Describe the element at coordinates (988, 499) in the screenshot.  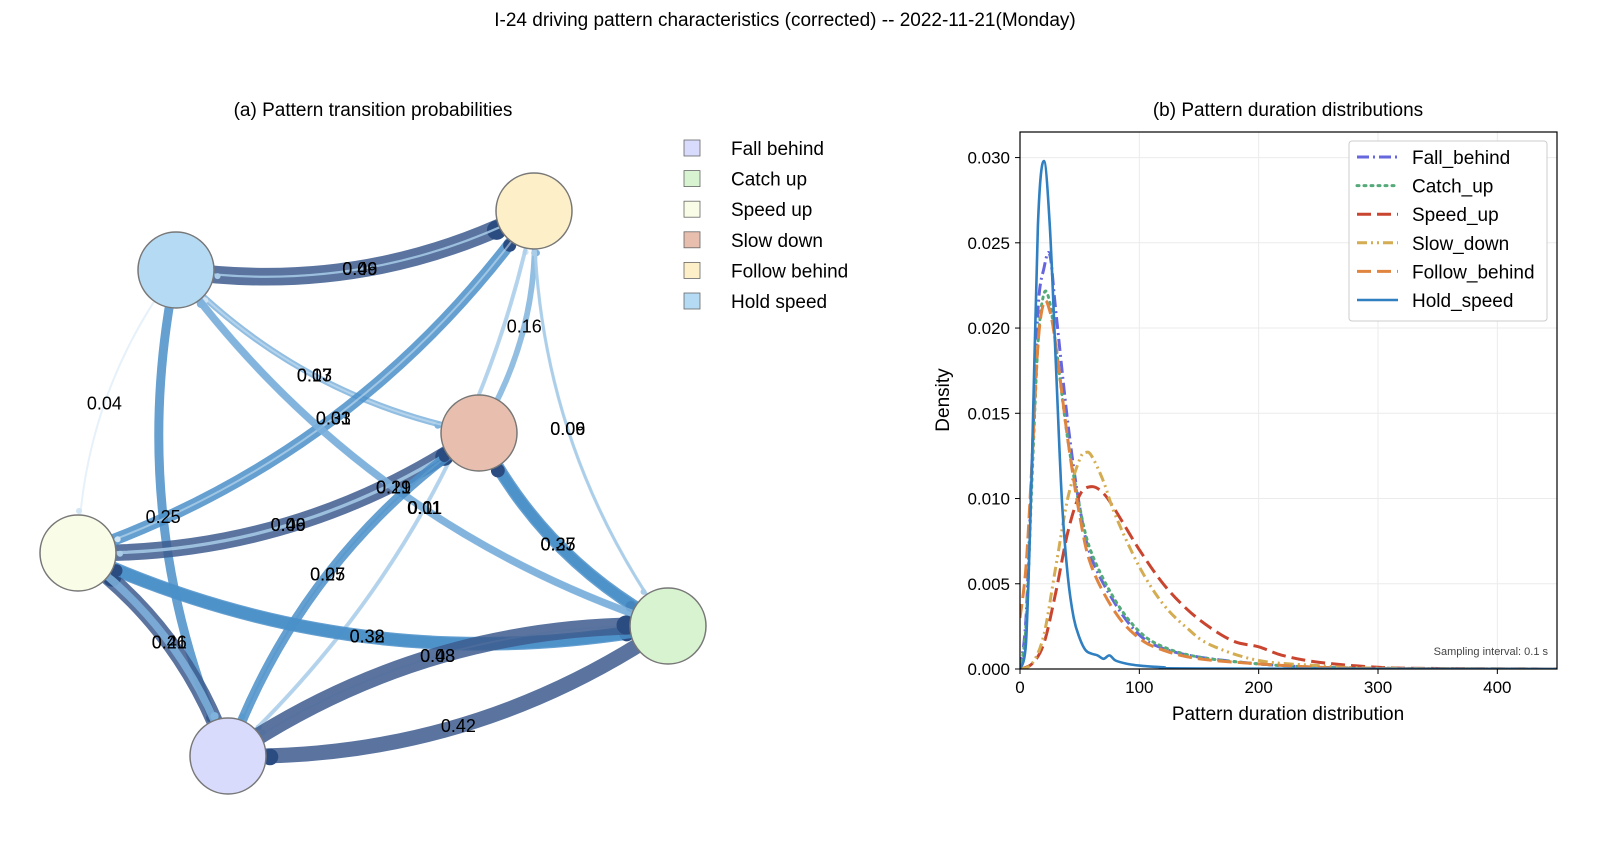
I see `y-tick-label: 0.010` at that location.